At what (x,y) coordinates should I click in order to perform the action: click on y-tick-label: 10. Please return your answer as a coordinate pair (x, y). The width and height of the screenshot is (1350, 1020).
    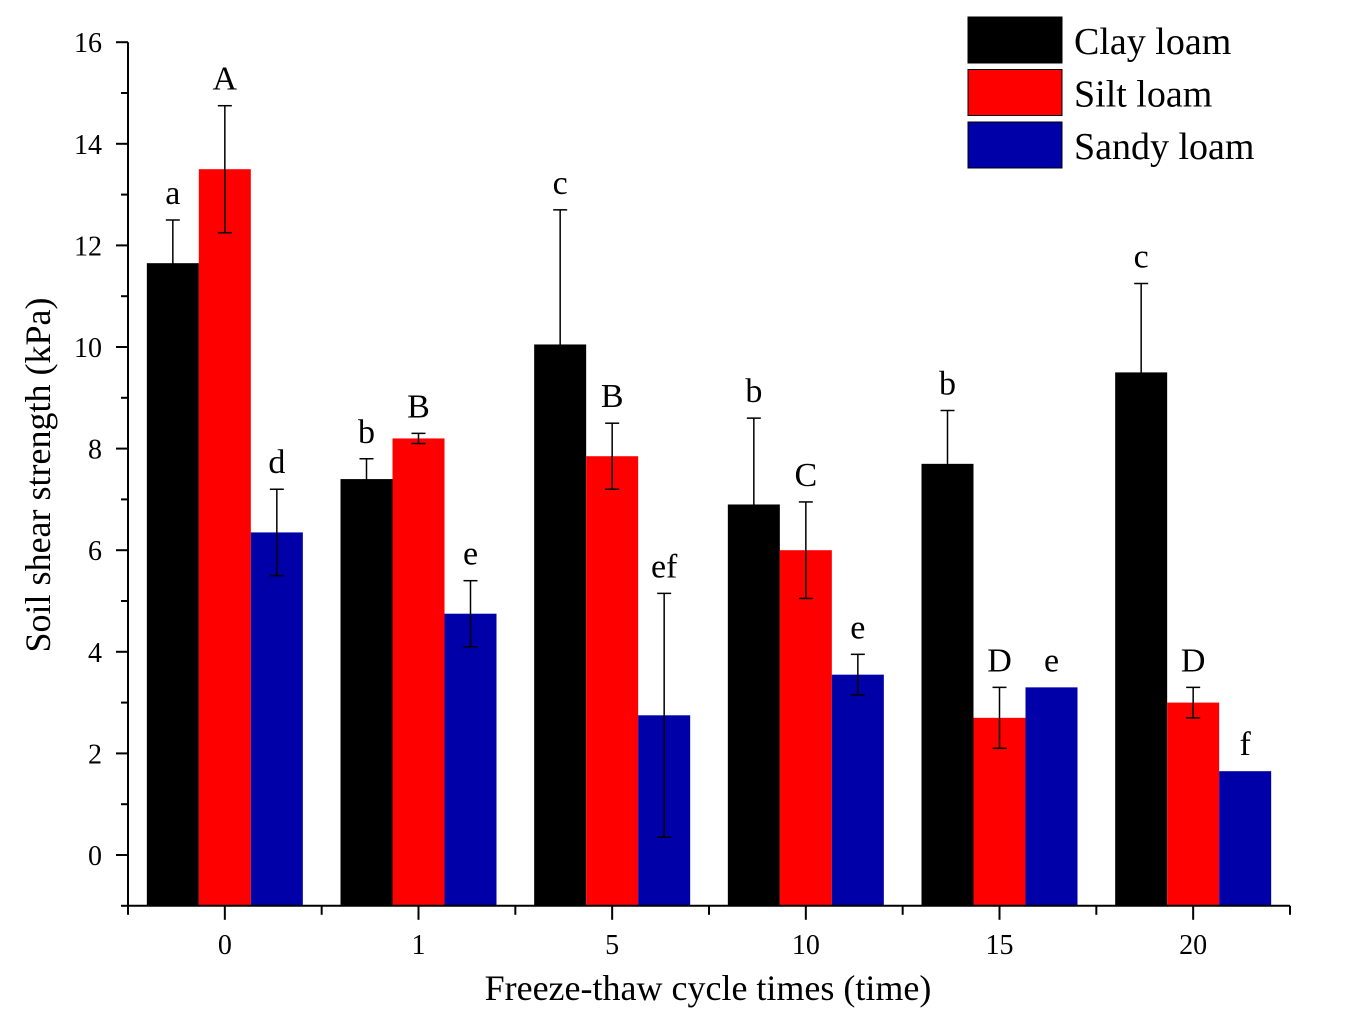
    Looking at the image, I should click on (88, 348).